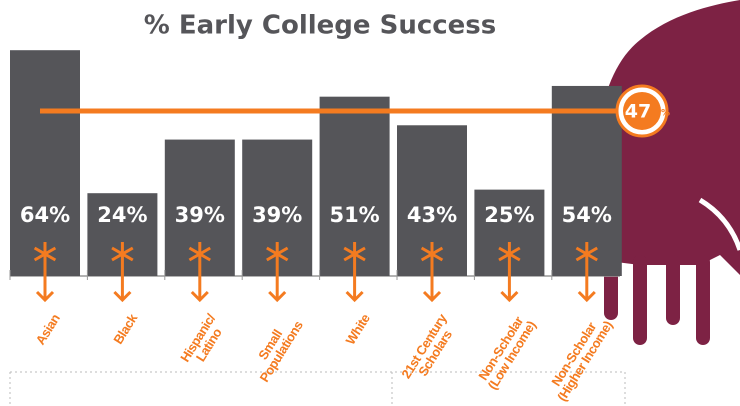 This screenshot has width=740, height=406. I want to click on average-unit: %, so click(665, 113).